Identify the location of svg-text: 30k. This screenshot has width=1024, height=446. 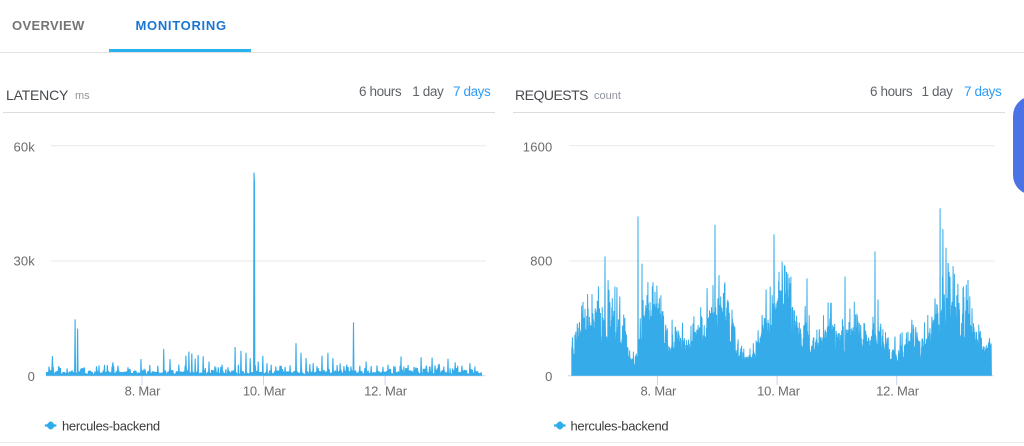
(24, 261).